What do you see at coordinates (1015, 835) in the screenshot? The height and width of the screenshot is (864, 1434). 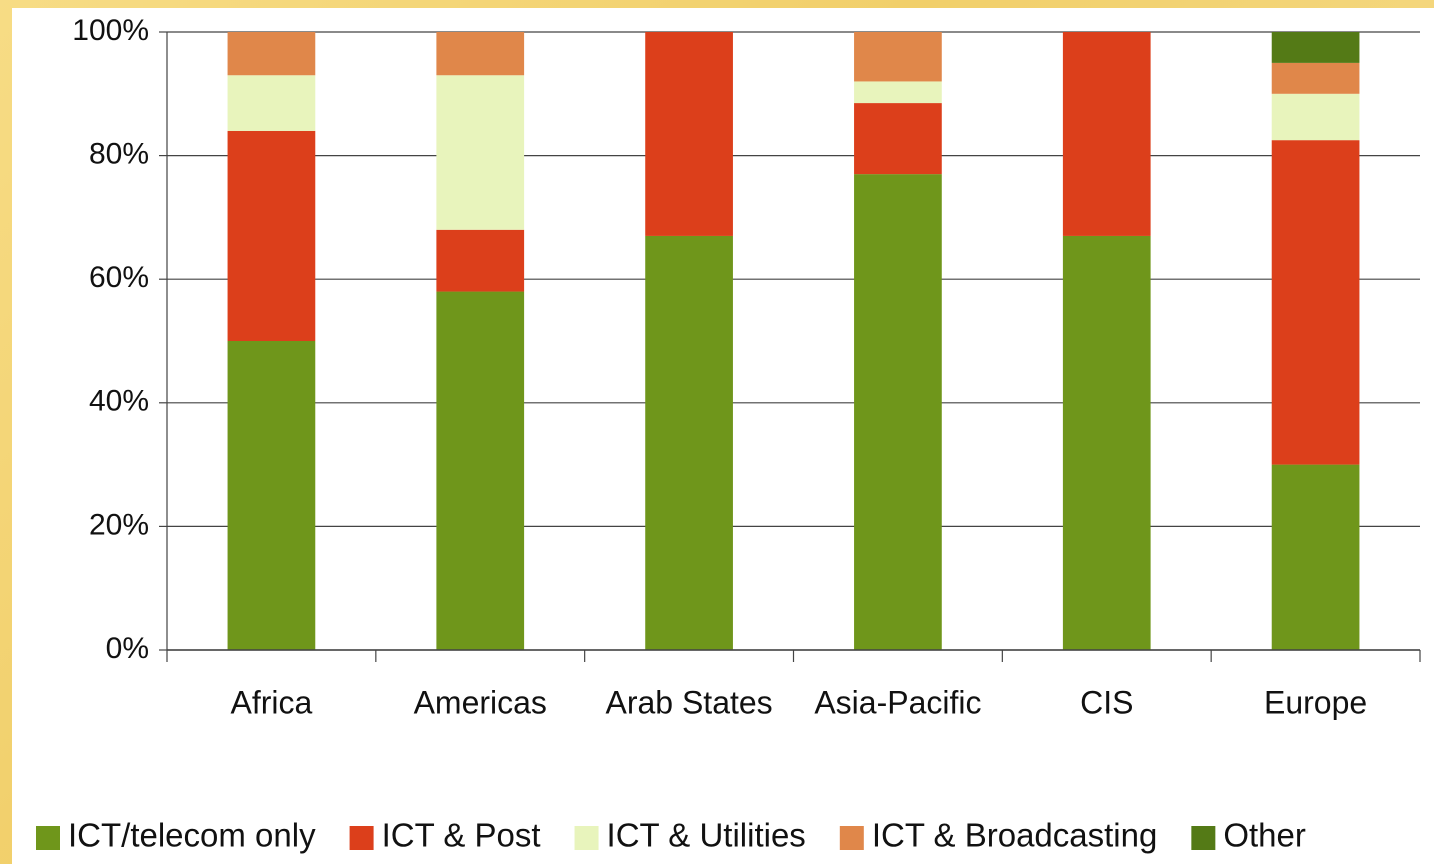 I see `legend-label: ICT & Broadcasting` at bounding box center [1015, 835].